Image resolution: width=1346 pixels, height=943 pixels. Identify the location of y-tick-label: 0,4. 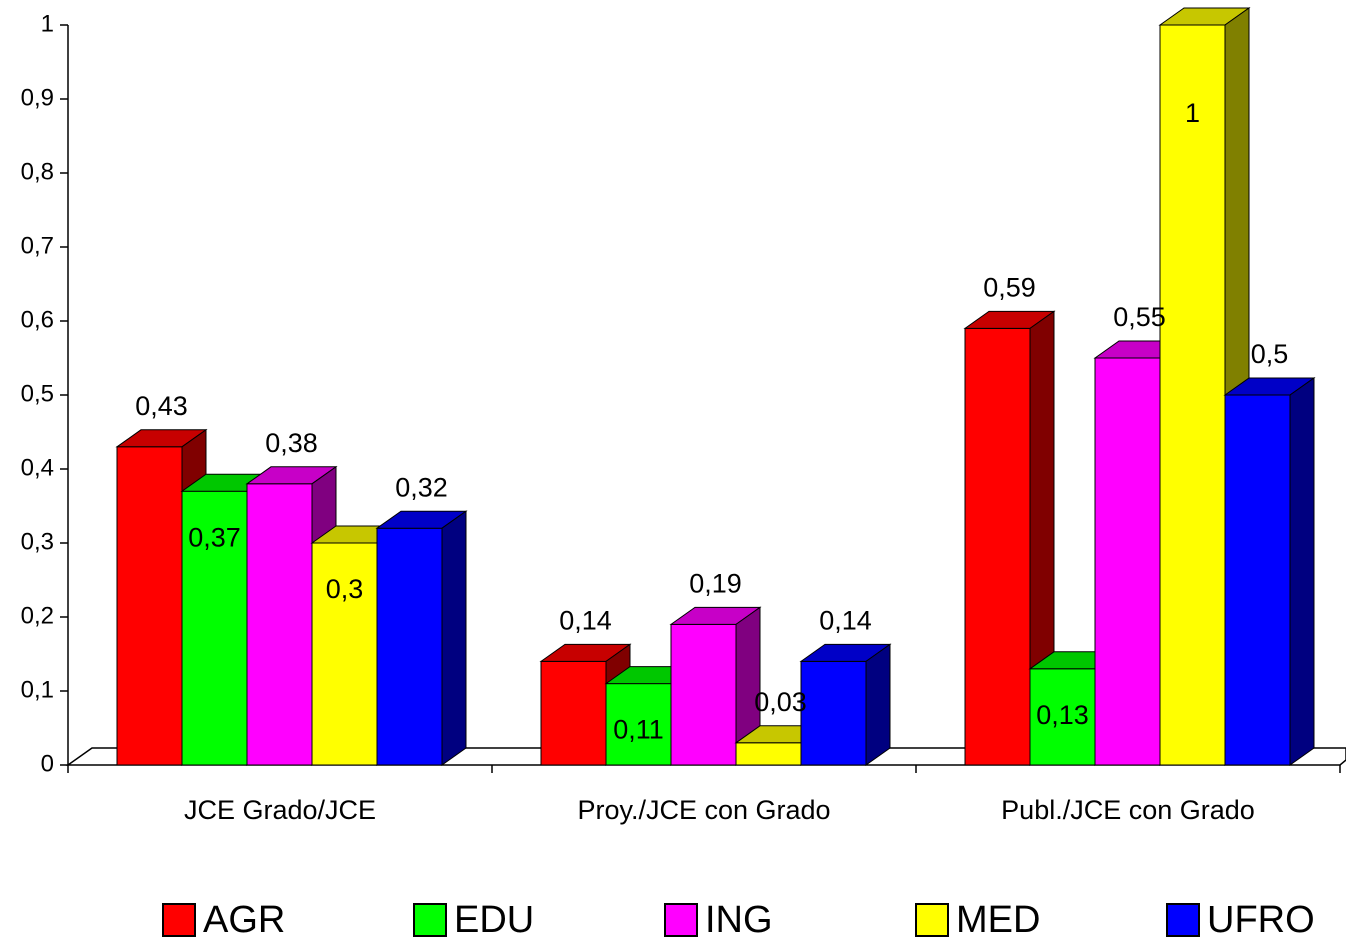
(37, 467).